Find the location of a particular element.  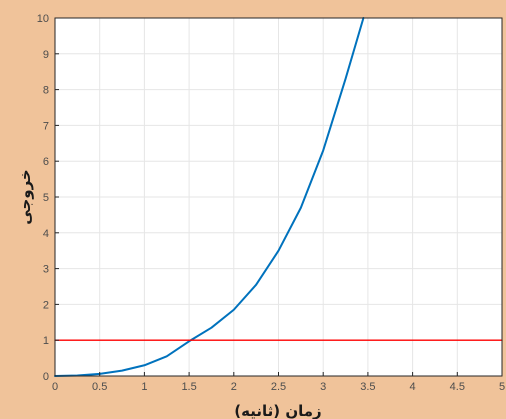

x-ticks: 0 0.5 1 1.5 2 2.5 3 3.5 4 4.5 5 is located at coordinates (278, 382).